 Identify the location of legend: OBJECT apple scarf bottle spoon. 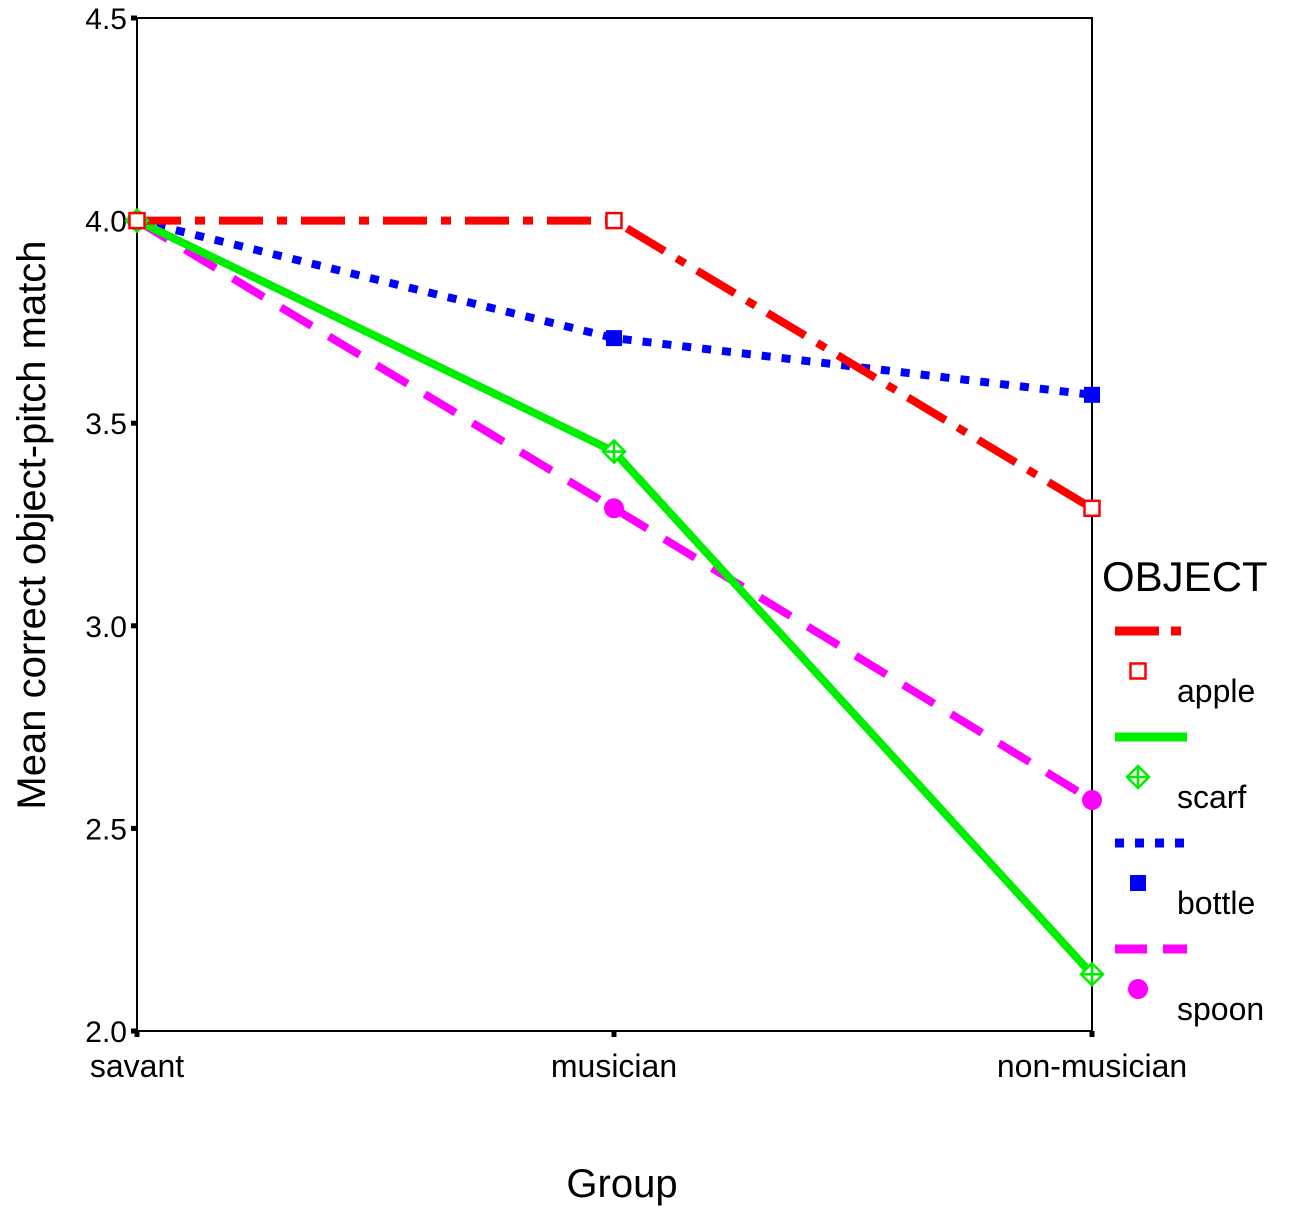
(1185, 790).